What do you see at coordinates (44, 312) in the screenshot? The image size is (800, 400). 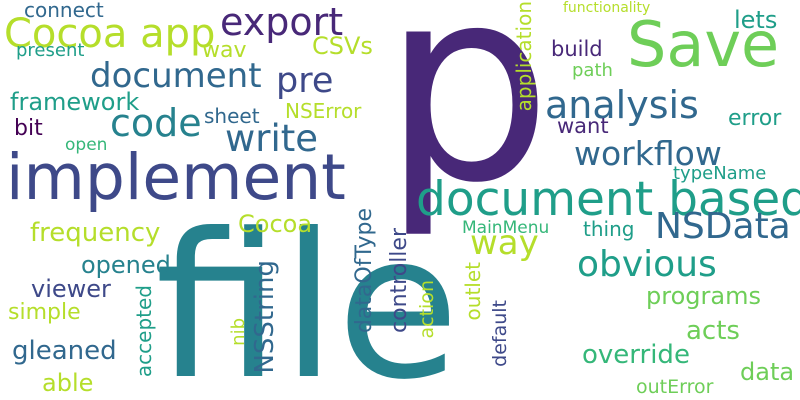 I see `word-simple: simple` at bounding box center [44, 312].